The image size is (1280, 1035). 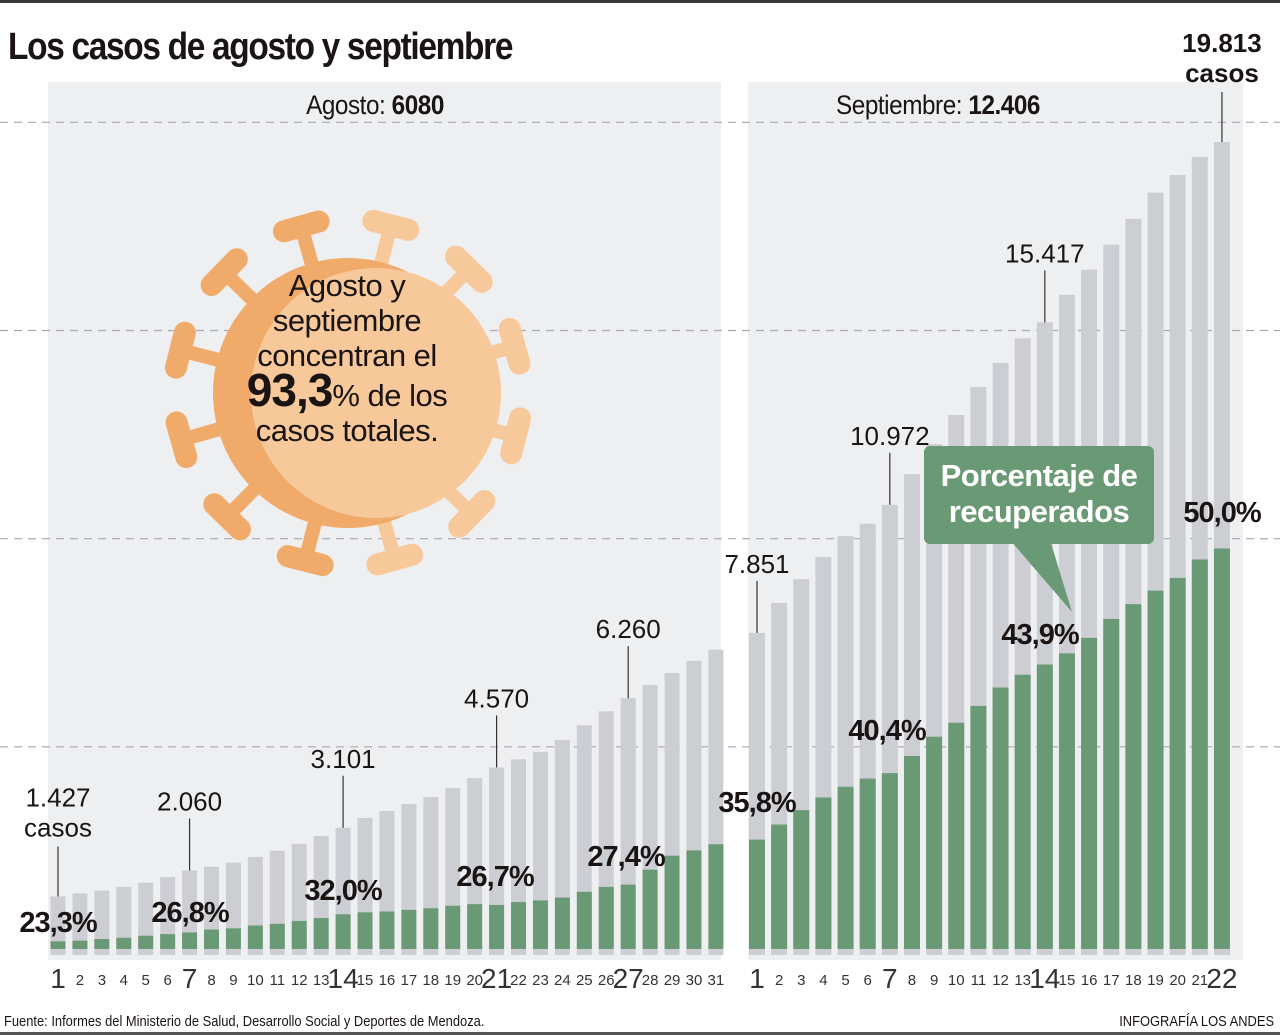 I want to click on x-tick-label: 23, so click(x=540, y=980).